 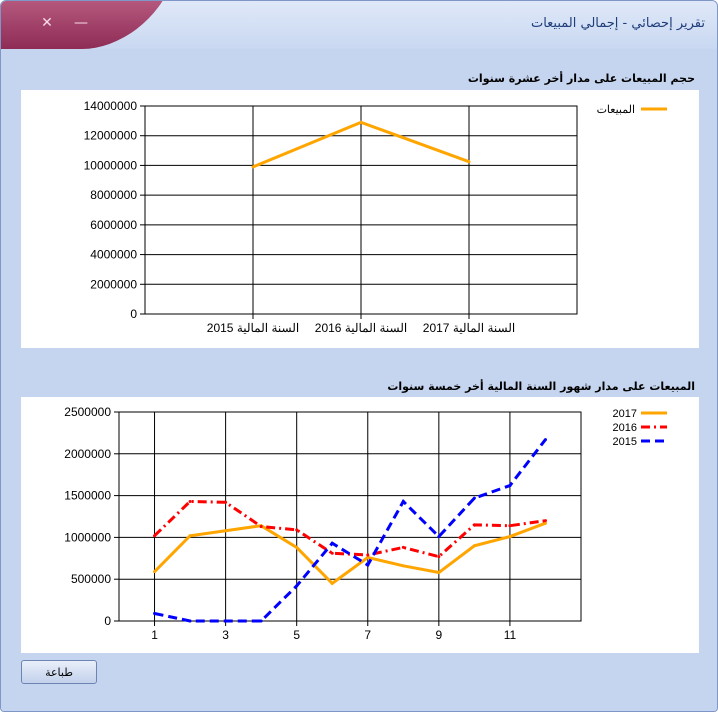 What do you see at coordinates (111, 136) in the screenshot?
I see `y-tick-label: 12000000` at bounding box center [111, 136].